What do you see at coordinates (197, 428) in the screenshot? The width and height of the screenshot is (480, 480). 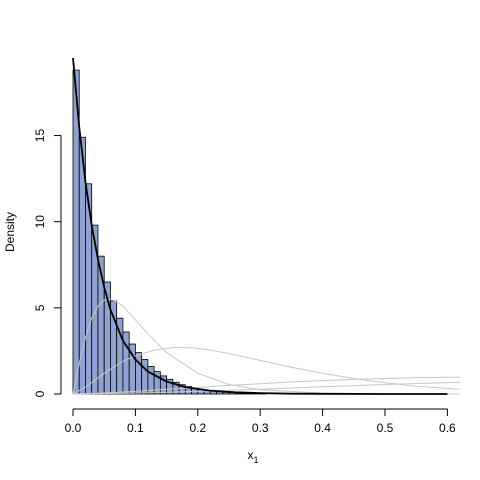 I see `x-tick-label: 0.2` at bounding box center [197, 428].